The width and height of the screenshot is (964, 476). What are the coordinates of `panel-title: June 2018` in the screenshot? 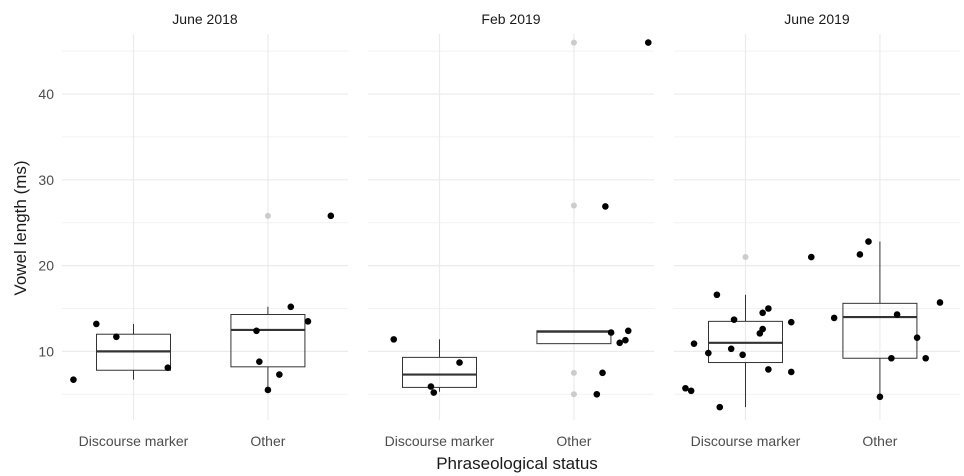 It's located at (205, 19).